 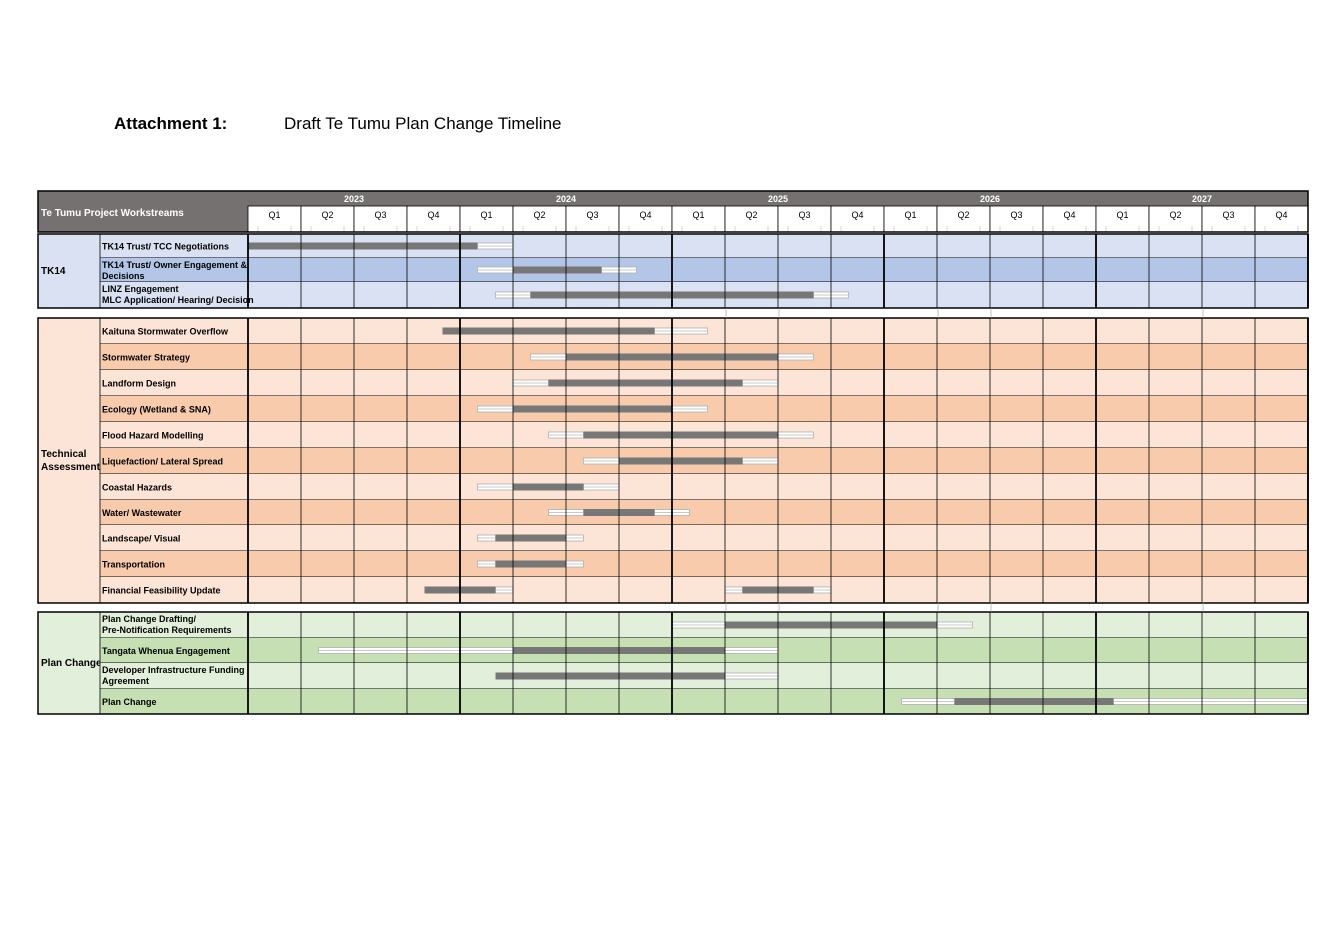 What do you see at coordinates (681, 461) in the screenshot?
I see `task-bar-liquefaction-lateral-spread` at bounding box center [681, 461].